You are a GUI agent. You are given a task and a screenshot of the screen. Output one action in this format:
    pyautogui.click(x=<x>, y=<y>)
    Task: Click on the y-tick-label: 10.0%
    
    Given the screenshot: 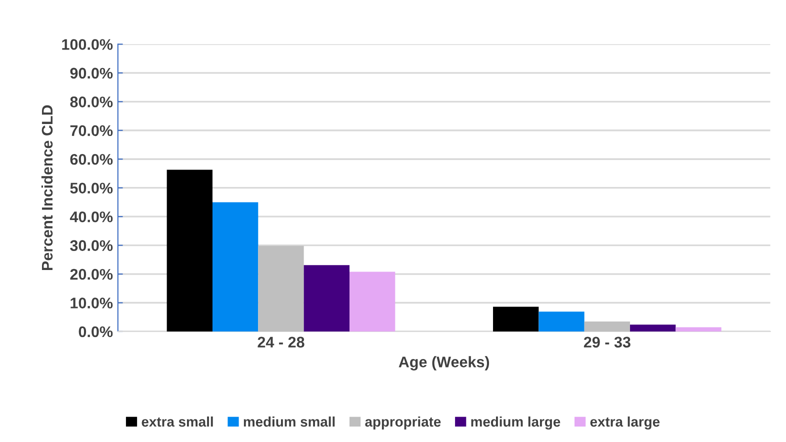 What is the action you would take?
    pyautogui.click(x=91, y=303)
    